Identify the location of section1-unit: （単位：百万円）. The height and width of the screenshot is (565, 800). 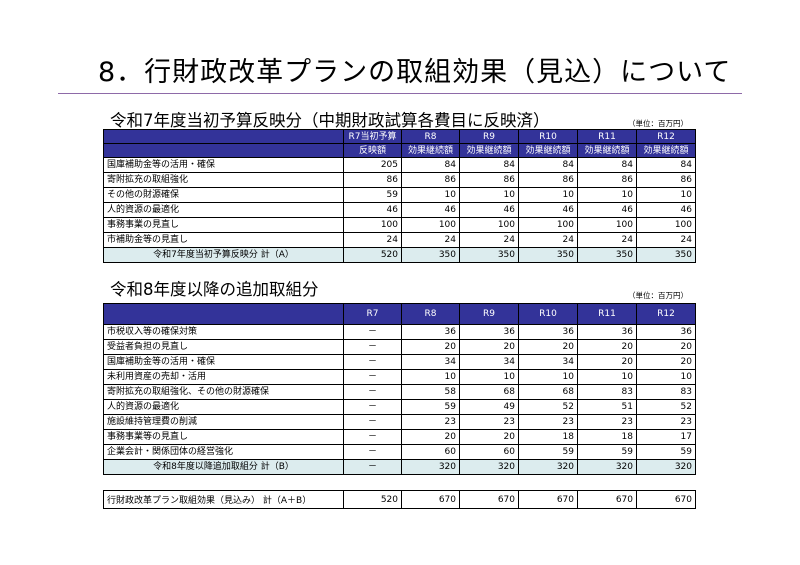
(658, 123).